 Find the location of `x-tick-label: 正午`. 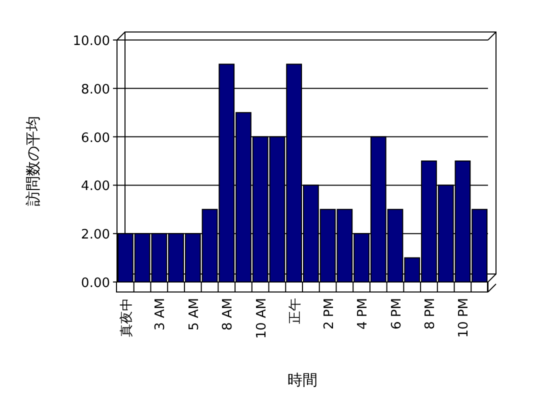

x-tick-label: 正午 is located at coordinates (296, 311).